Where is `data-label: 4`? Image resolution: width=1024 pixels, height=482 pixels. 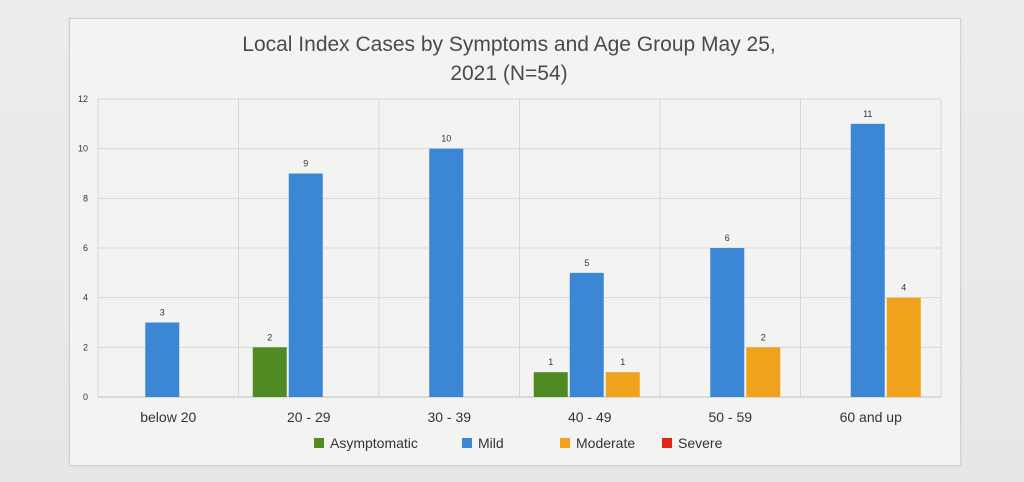
data-label: 4 is located at coordinates (903, 288).